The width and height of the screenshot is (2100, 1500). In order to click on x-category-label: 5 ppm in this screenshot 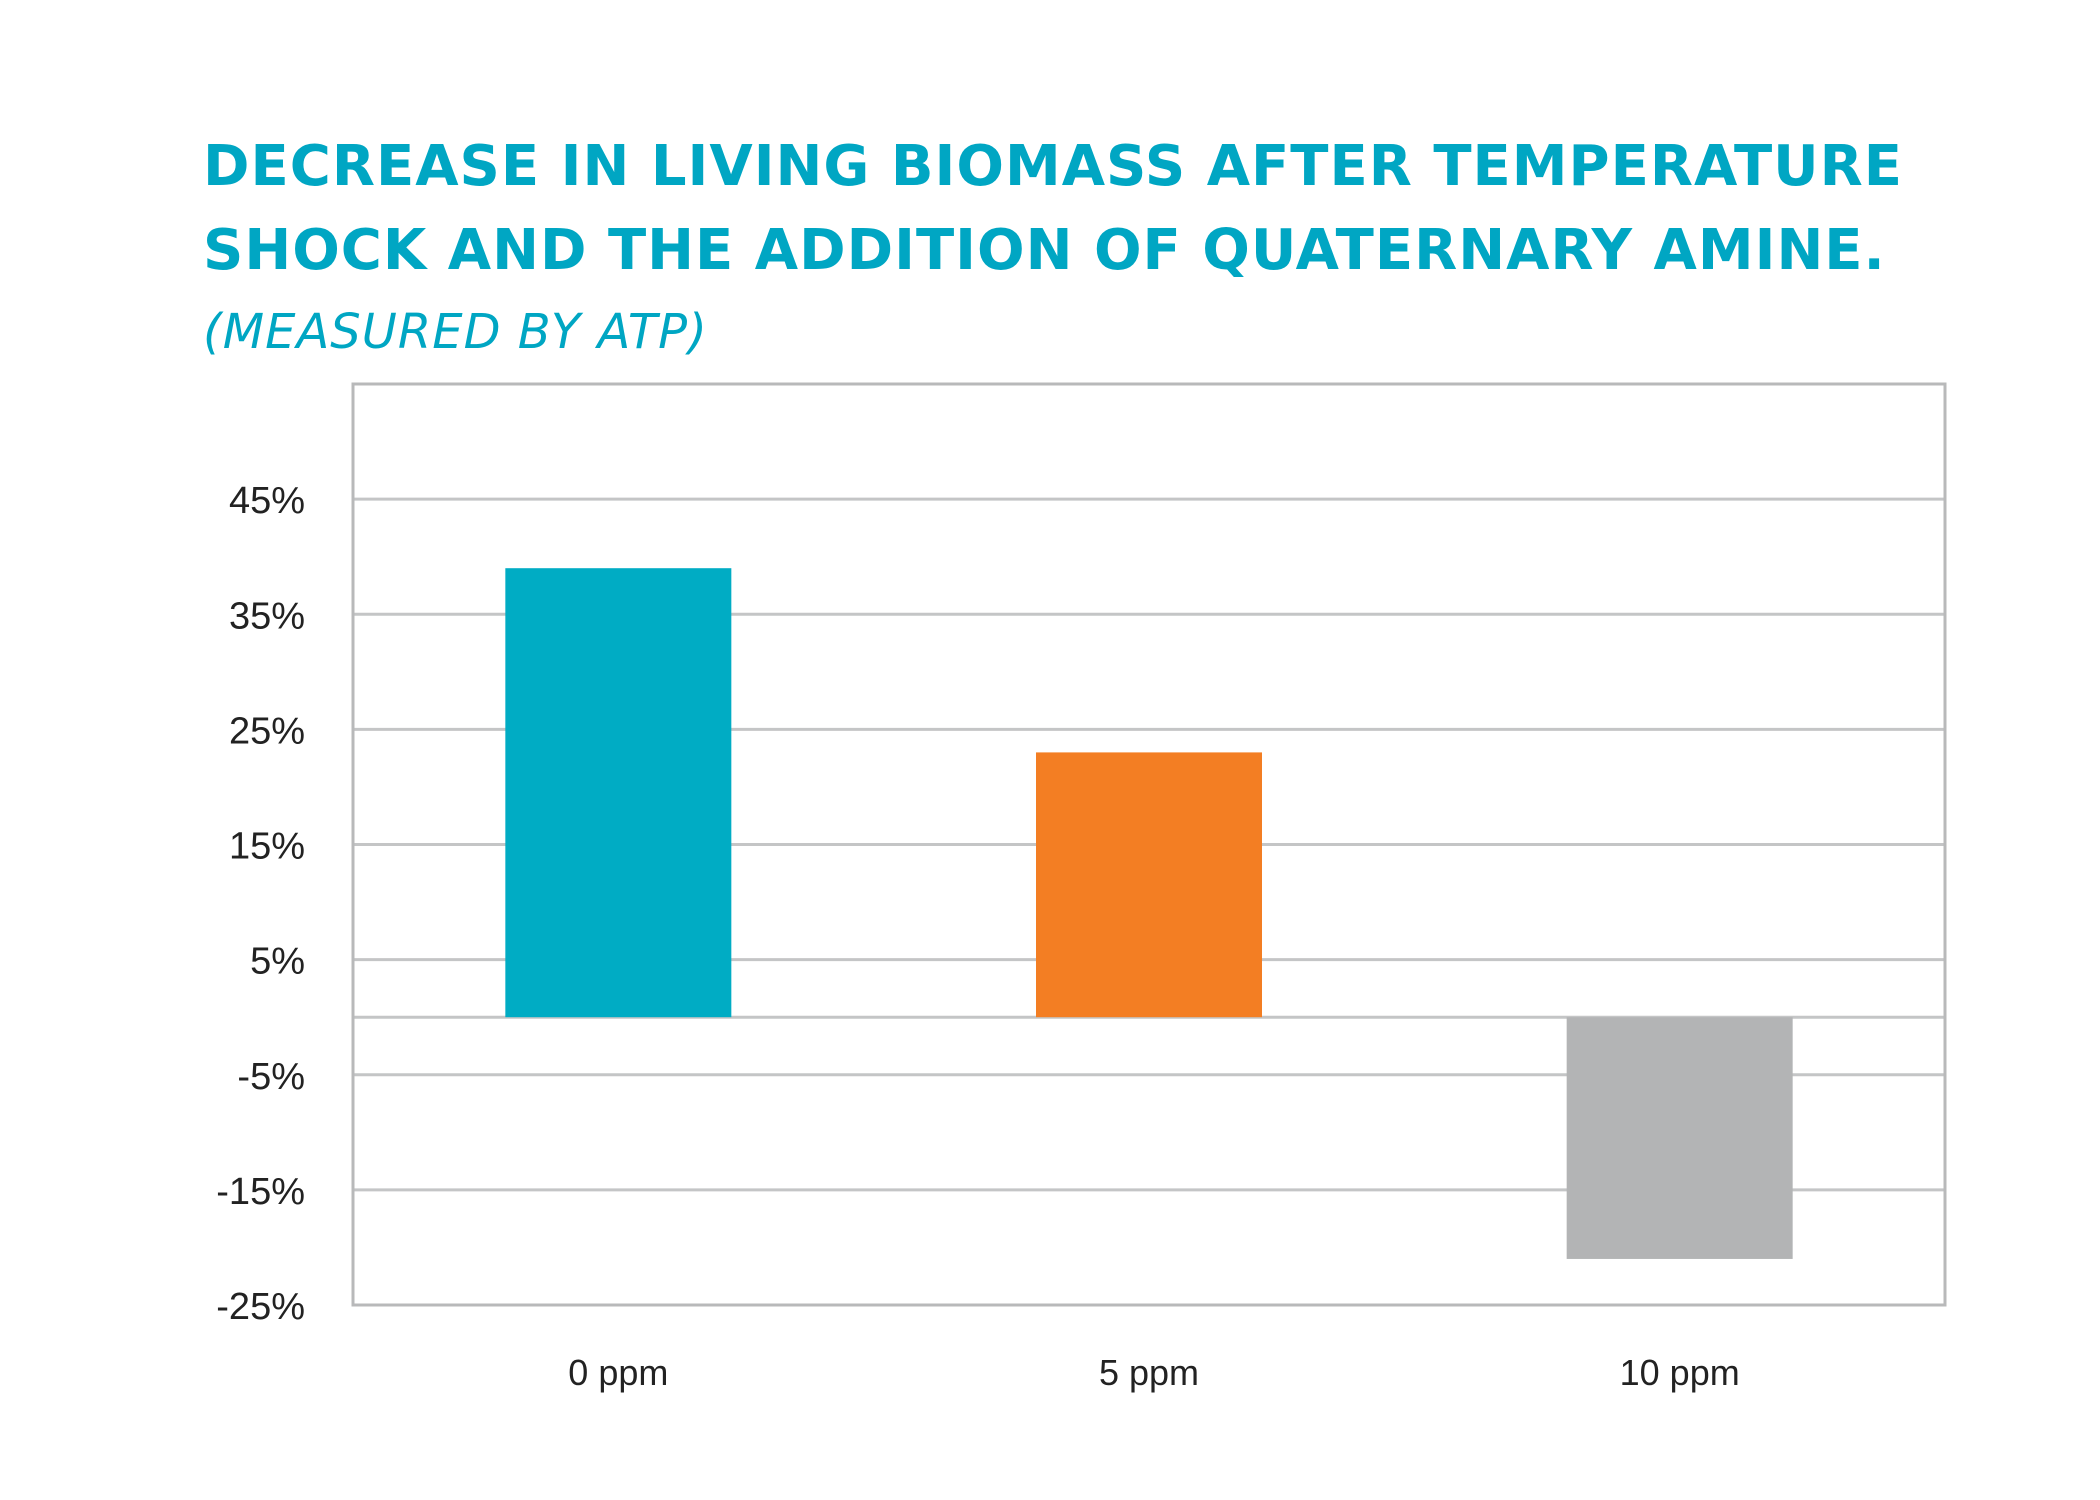, I will do `click(1149, 1372)`.